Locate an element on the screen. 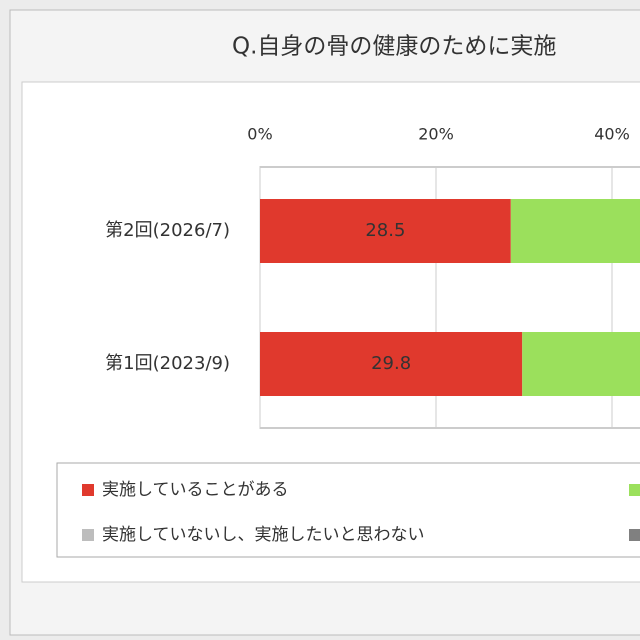 The width and height of the screenshot is (640, 640). legend-label: 実施していることがある is located at coordinates (195, 490).